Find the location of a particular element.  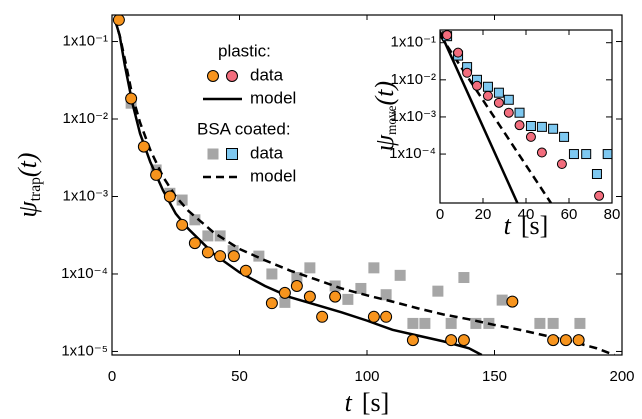

x-tick-label: 200 is located at coordinates (621, 376).